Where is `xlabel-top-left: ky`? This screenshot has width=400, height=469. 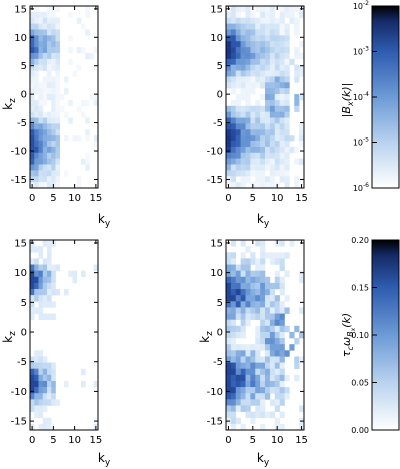 xlabel-top-left: ky is located at coordinates (104, 220).